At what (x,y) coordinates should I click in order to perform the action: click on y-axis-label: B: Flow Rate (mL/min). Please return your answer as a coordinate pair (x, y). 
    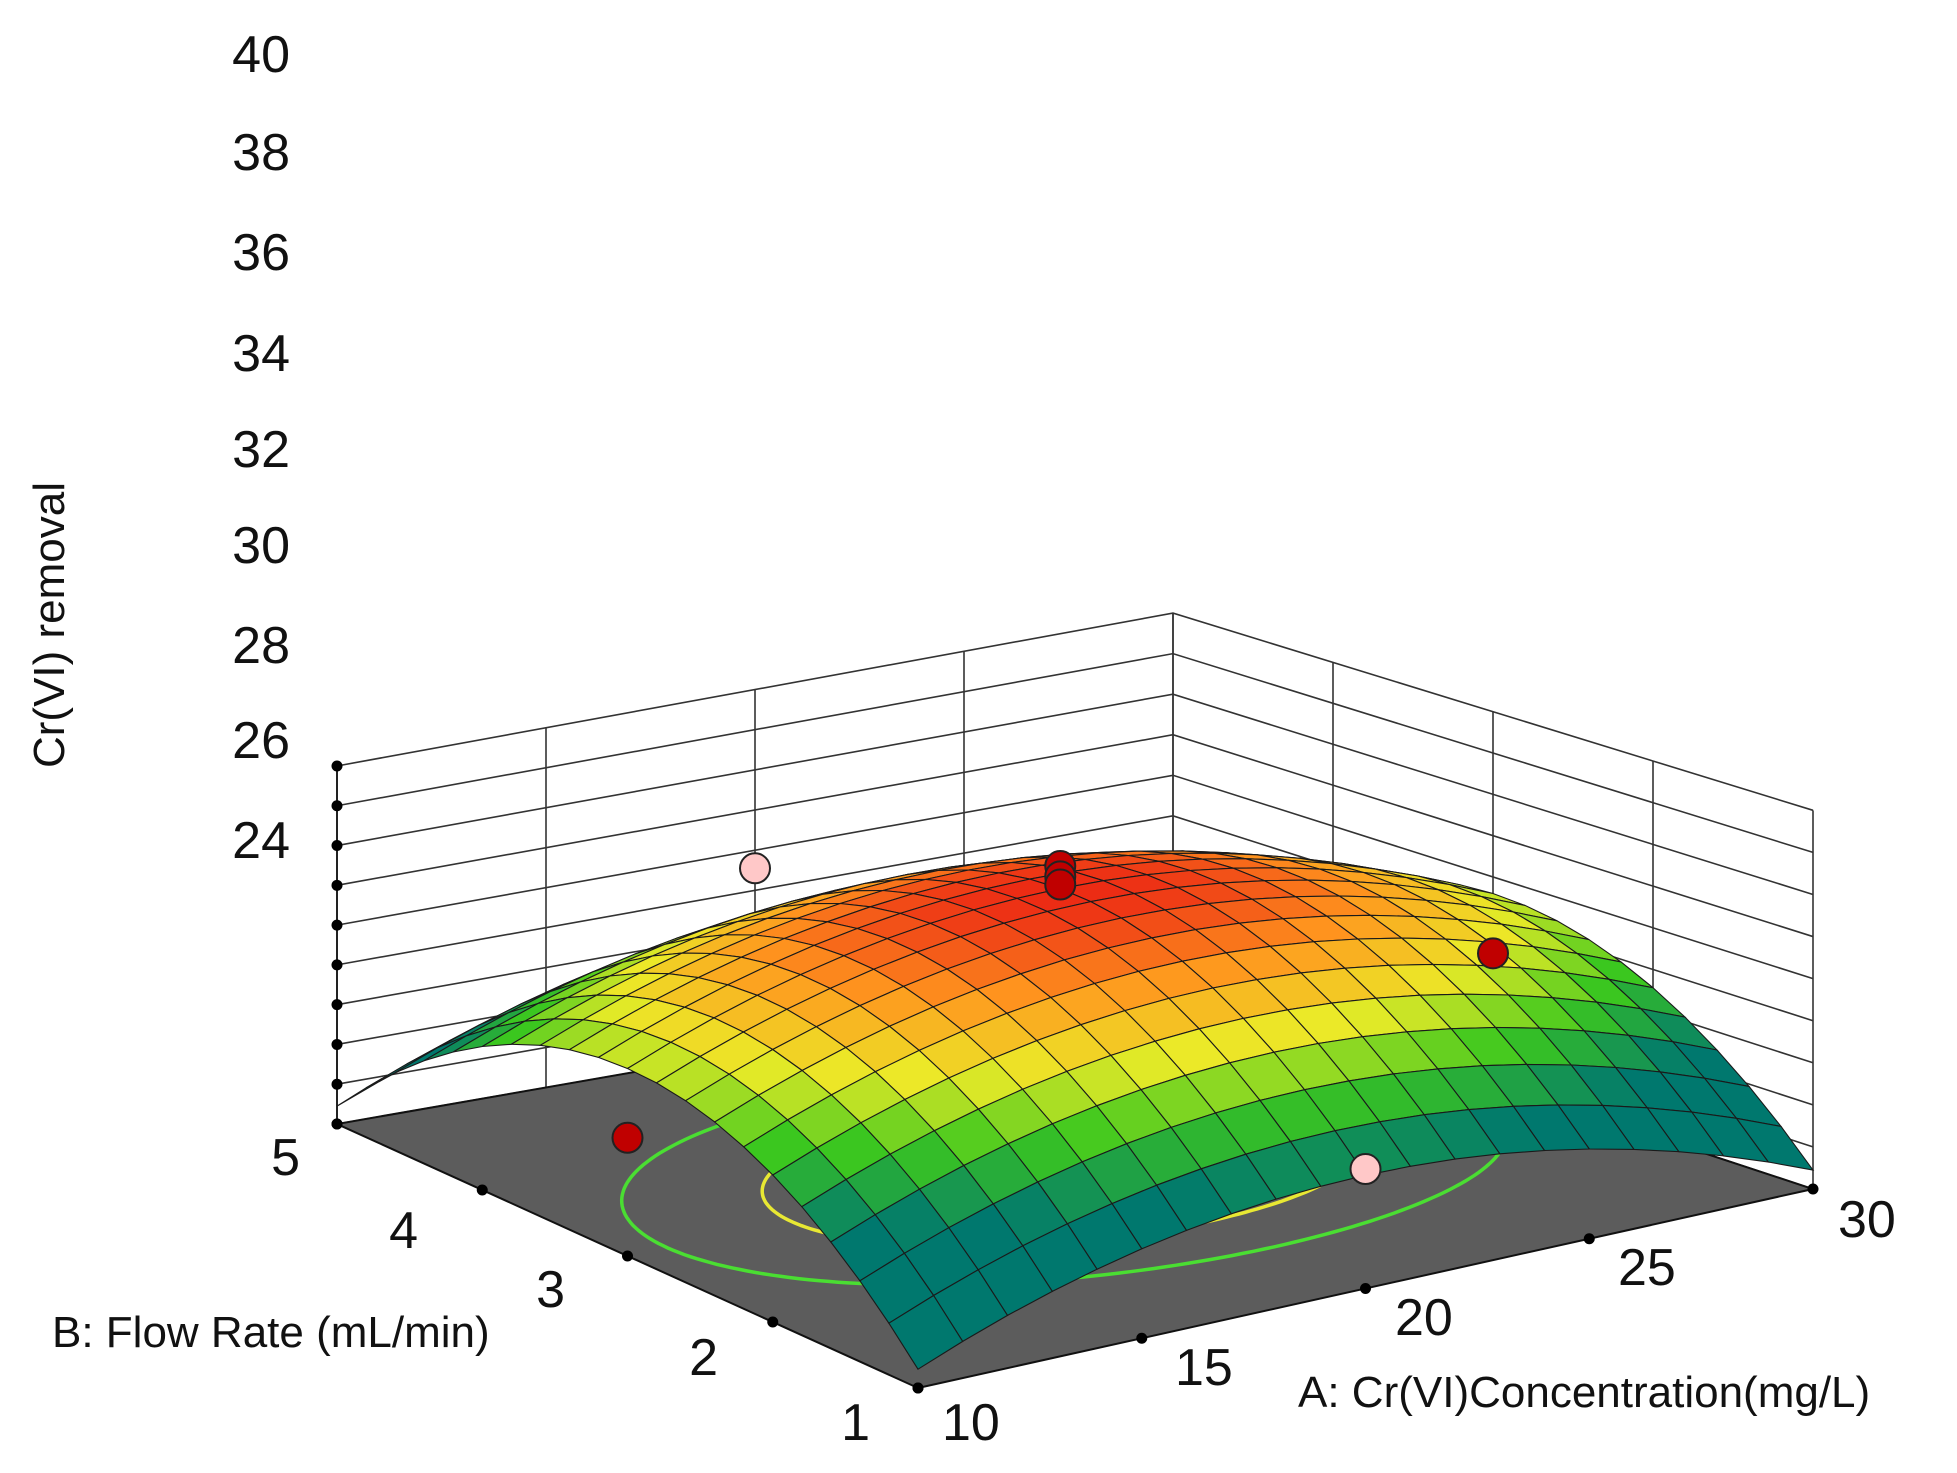
    Looking at the image, I should click on (271, 1332).